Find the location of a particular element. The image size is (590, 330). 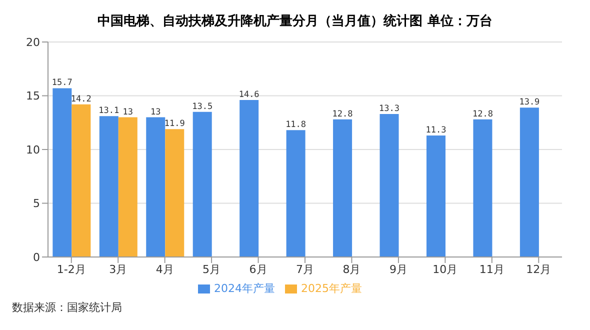

x-tick-label: 3月 is located at coordinates (118, 269).